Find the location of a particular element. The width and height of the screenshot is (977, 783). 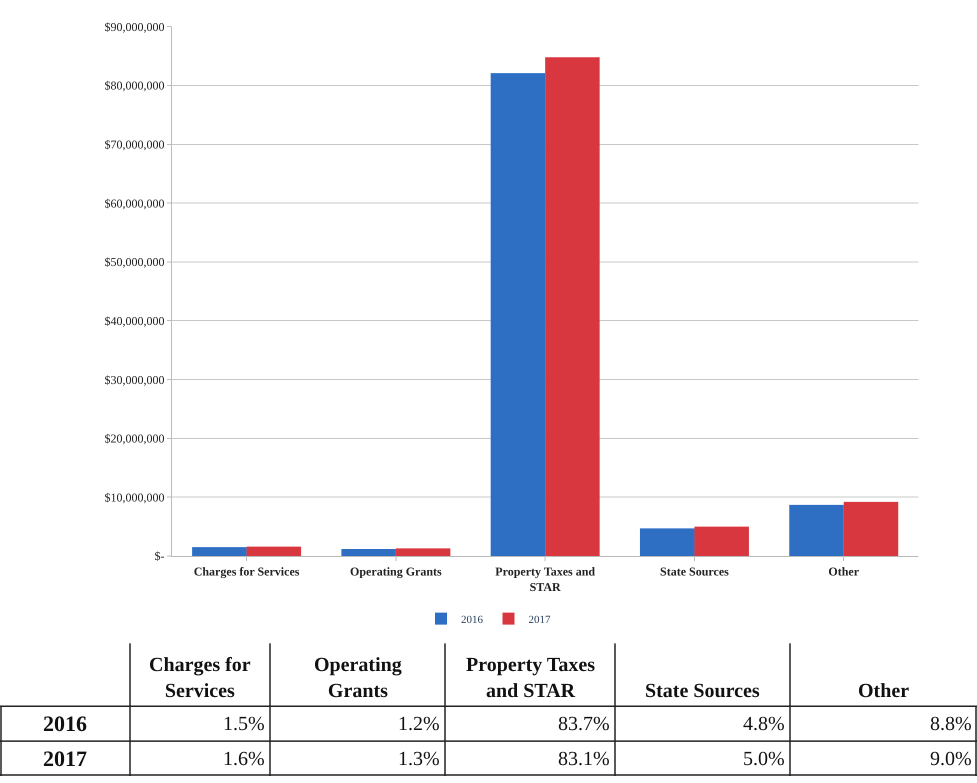

y-tick-label: $50,000,000 is located at coordinates (134, 262).